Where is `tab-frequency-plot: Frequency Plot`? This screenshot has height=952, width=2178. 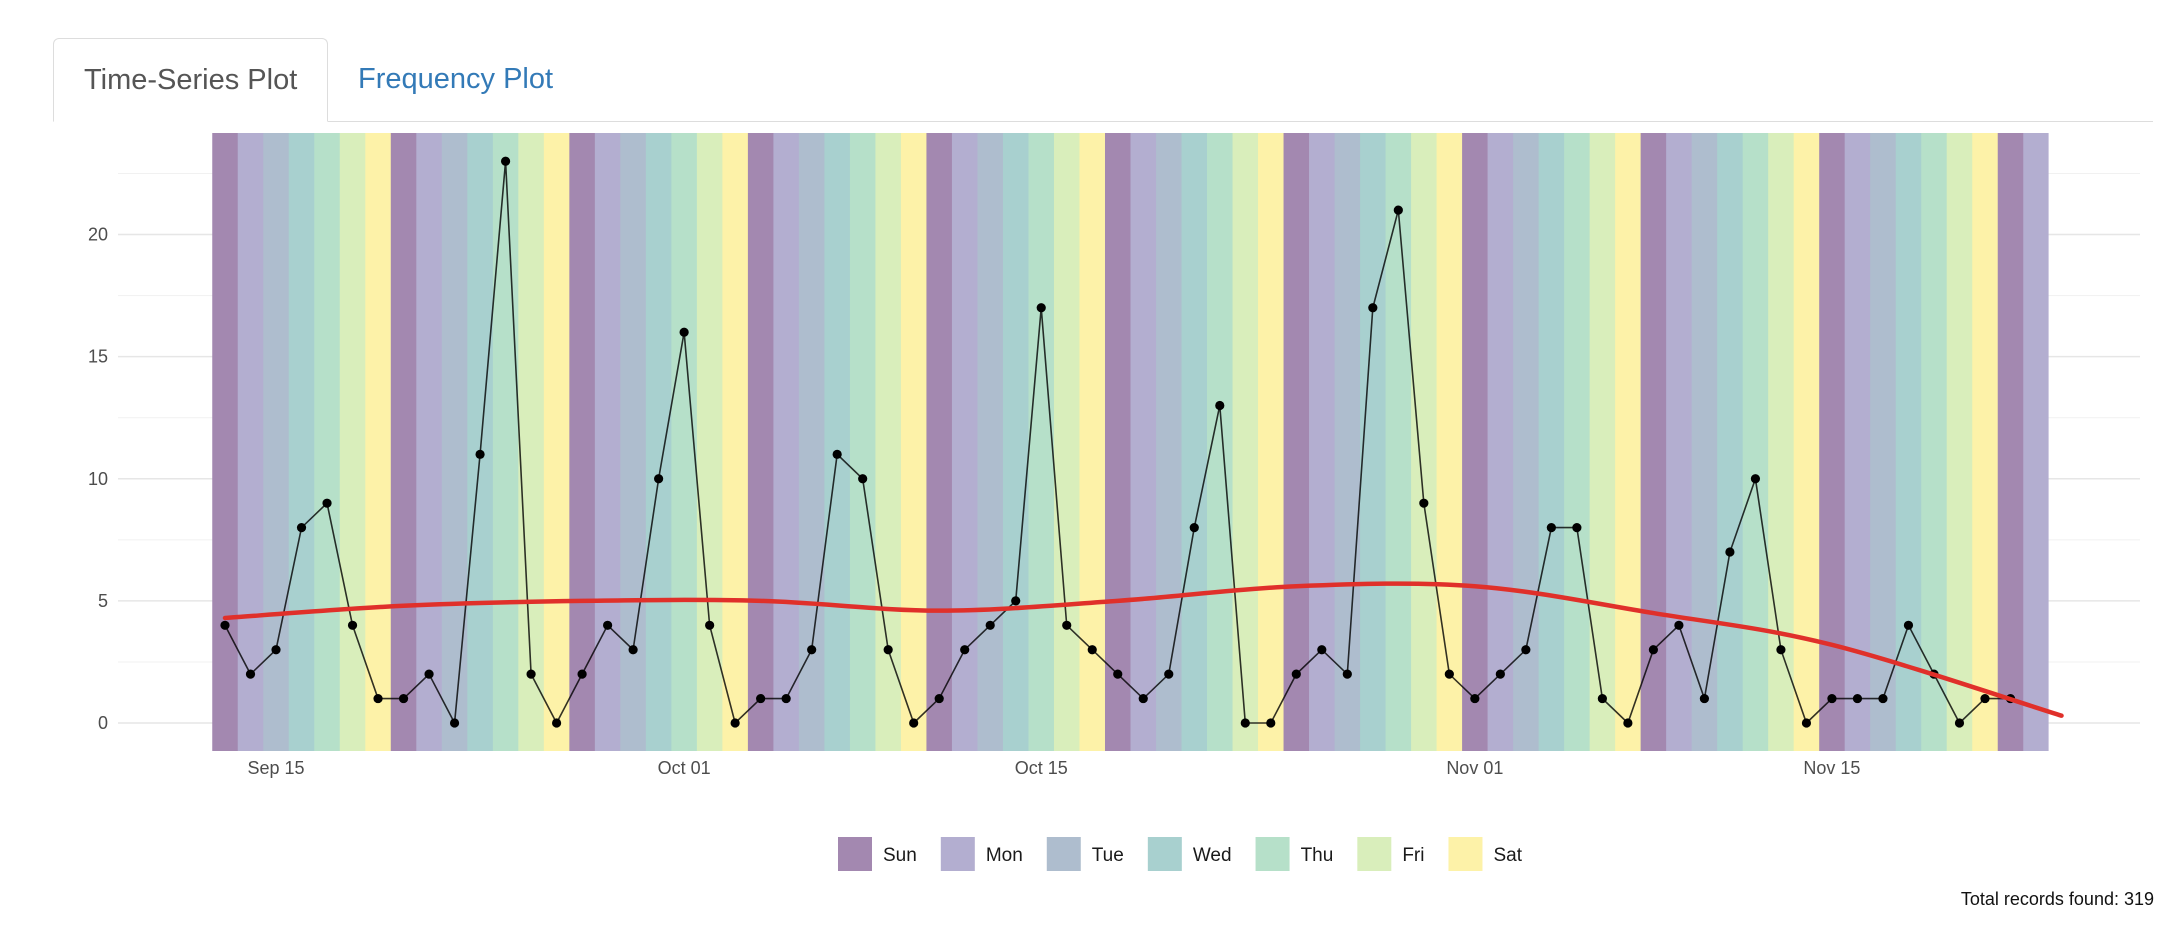
tab-frequency-plot: Frequency Plot is located at coordinates (456, 79).